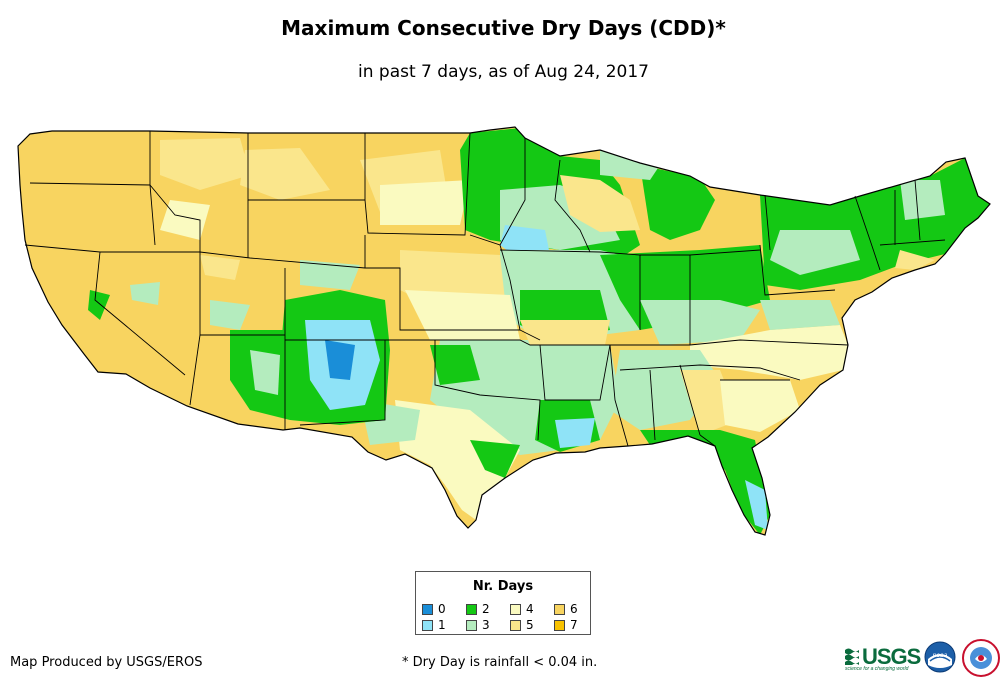 This screenshot has height=691, width=1007. I want to click on noaa-logo-icon: noaa, so click(940, 657).